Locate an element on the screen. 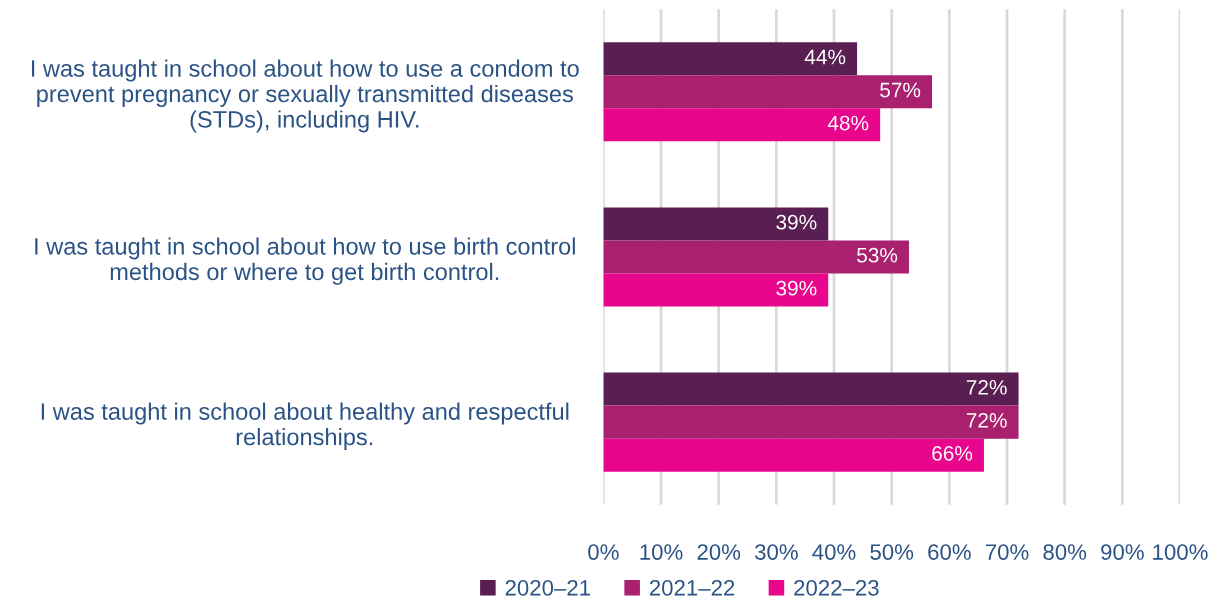  x-tick-label: 20% is located at coordinates (719, 552).